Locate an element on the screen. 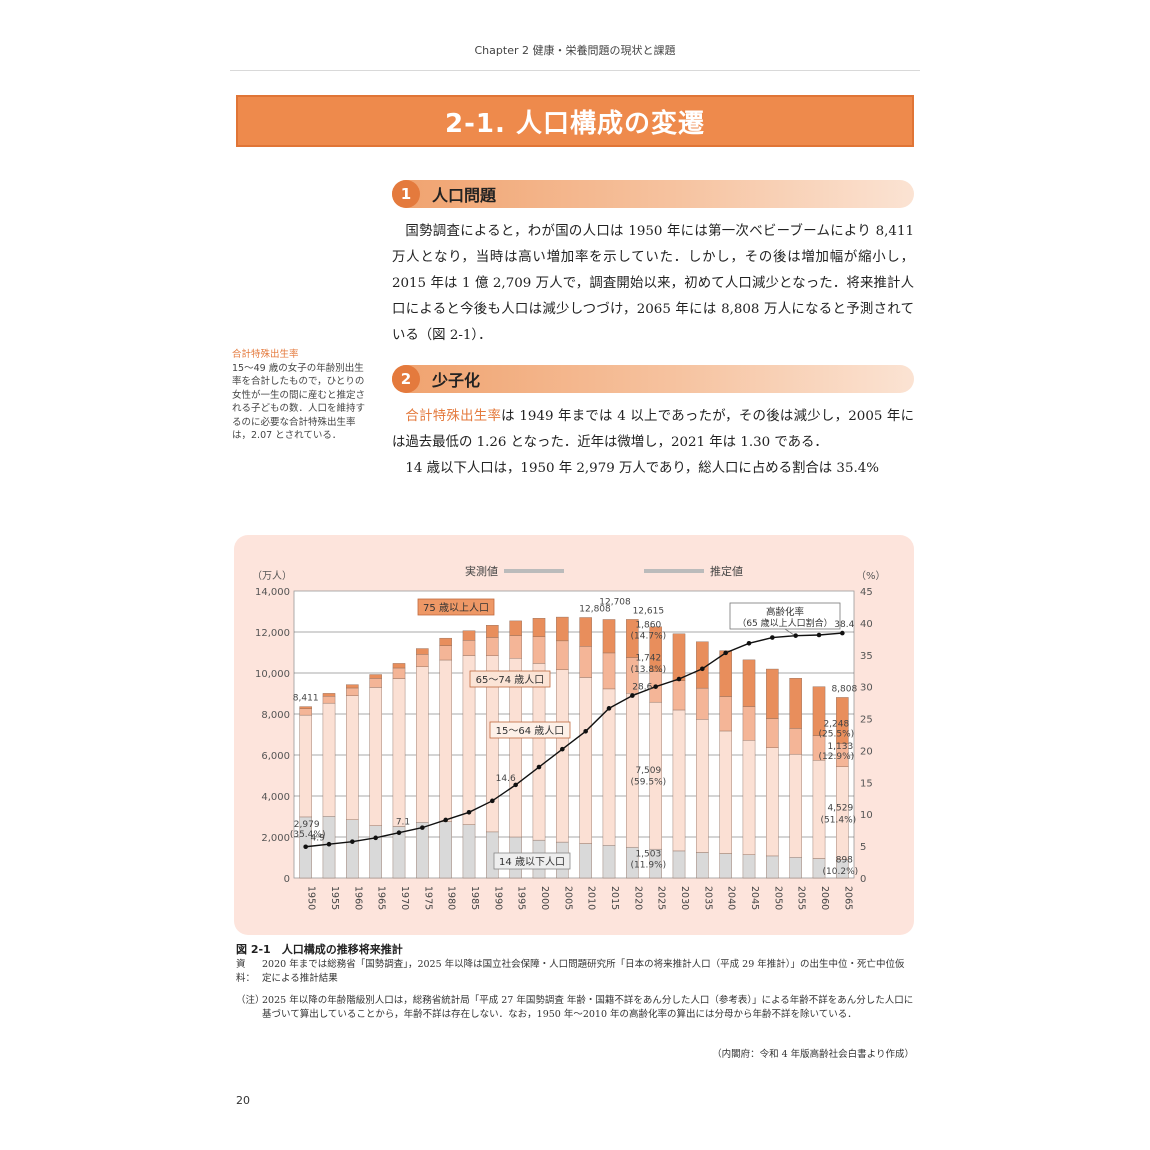 Image resolution: width=1150 pixels, height=1150 pixels. data-label: (25.5%) is located at coordinates (837, 735).